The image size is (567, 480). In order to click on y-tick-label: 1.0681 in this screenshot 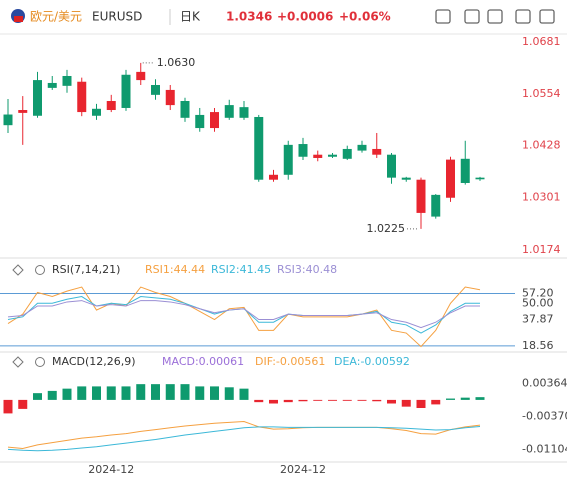, I will do `click(541, 41)`.